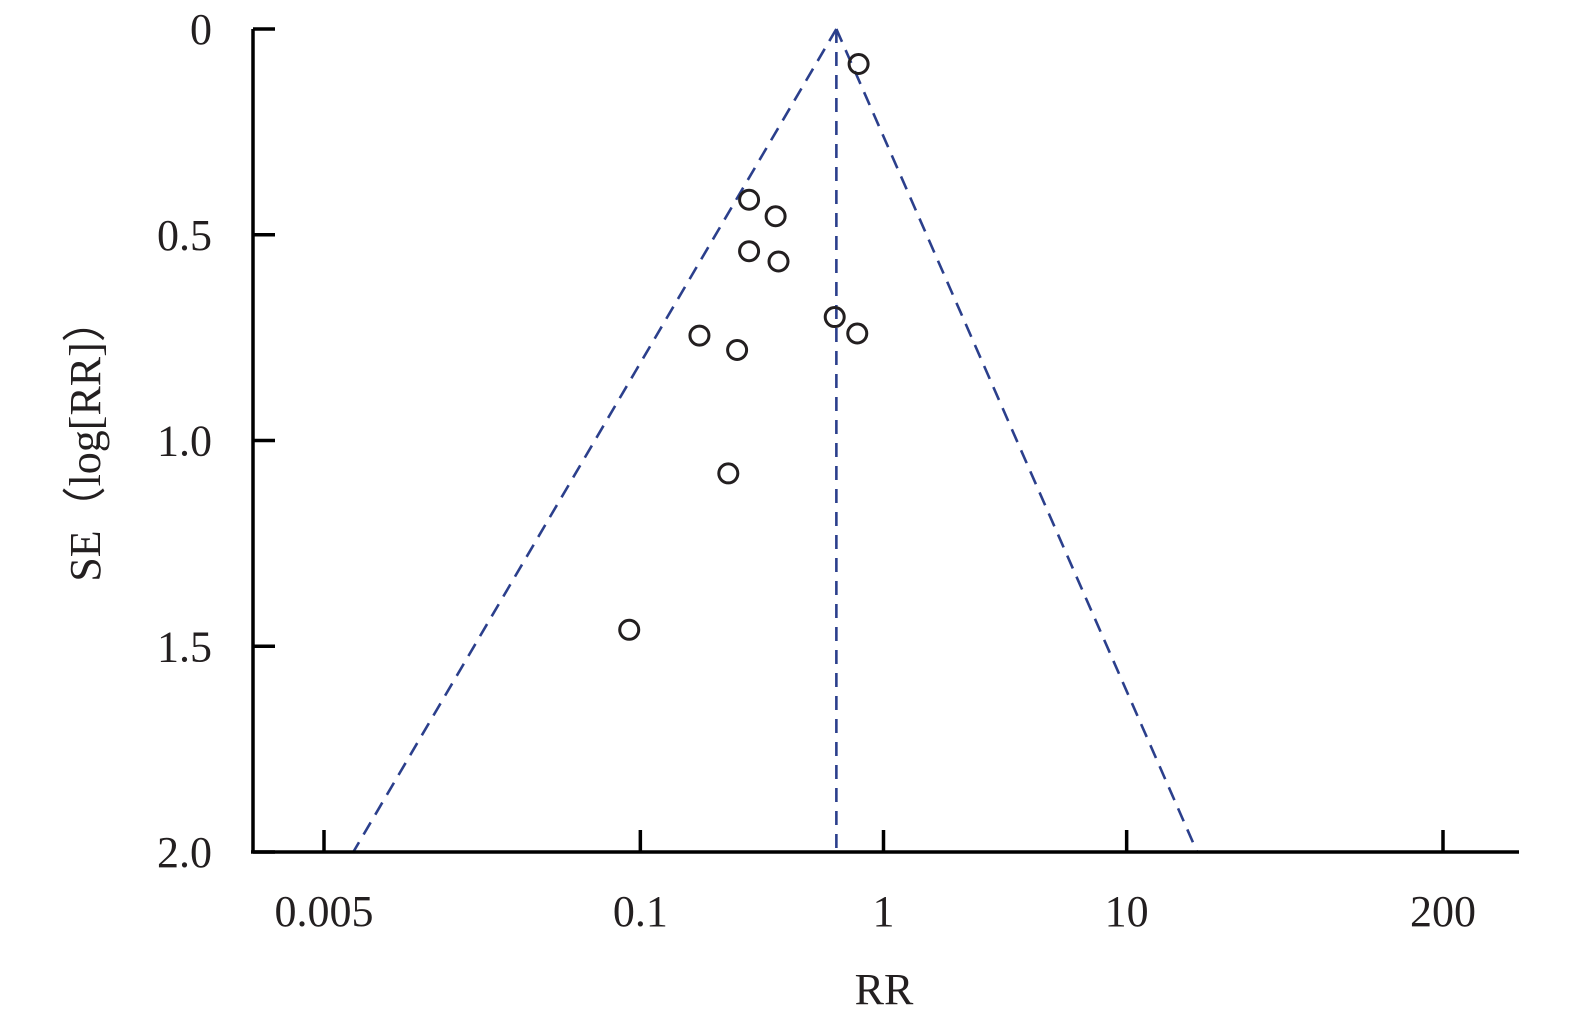 The height and width of the screenshot is (1028, 1575). What do you see at coordinates (884, 989) in the screenshot?
I see `x-axis-title: RR` at bounding box center [884, 989].